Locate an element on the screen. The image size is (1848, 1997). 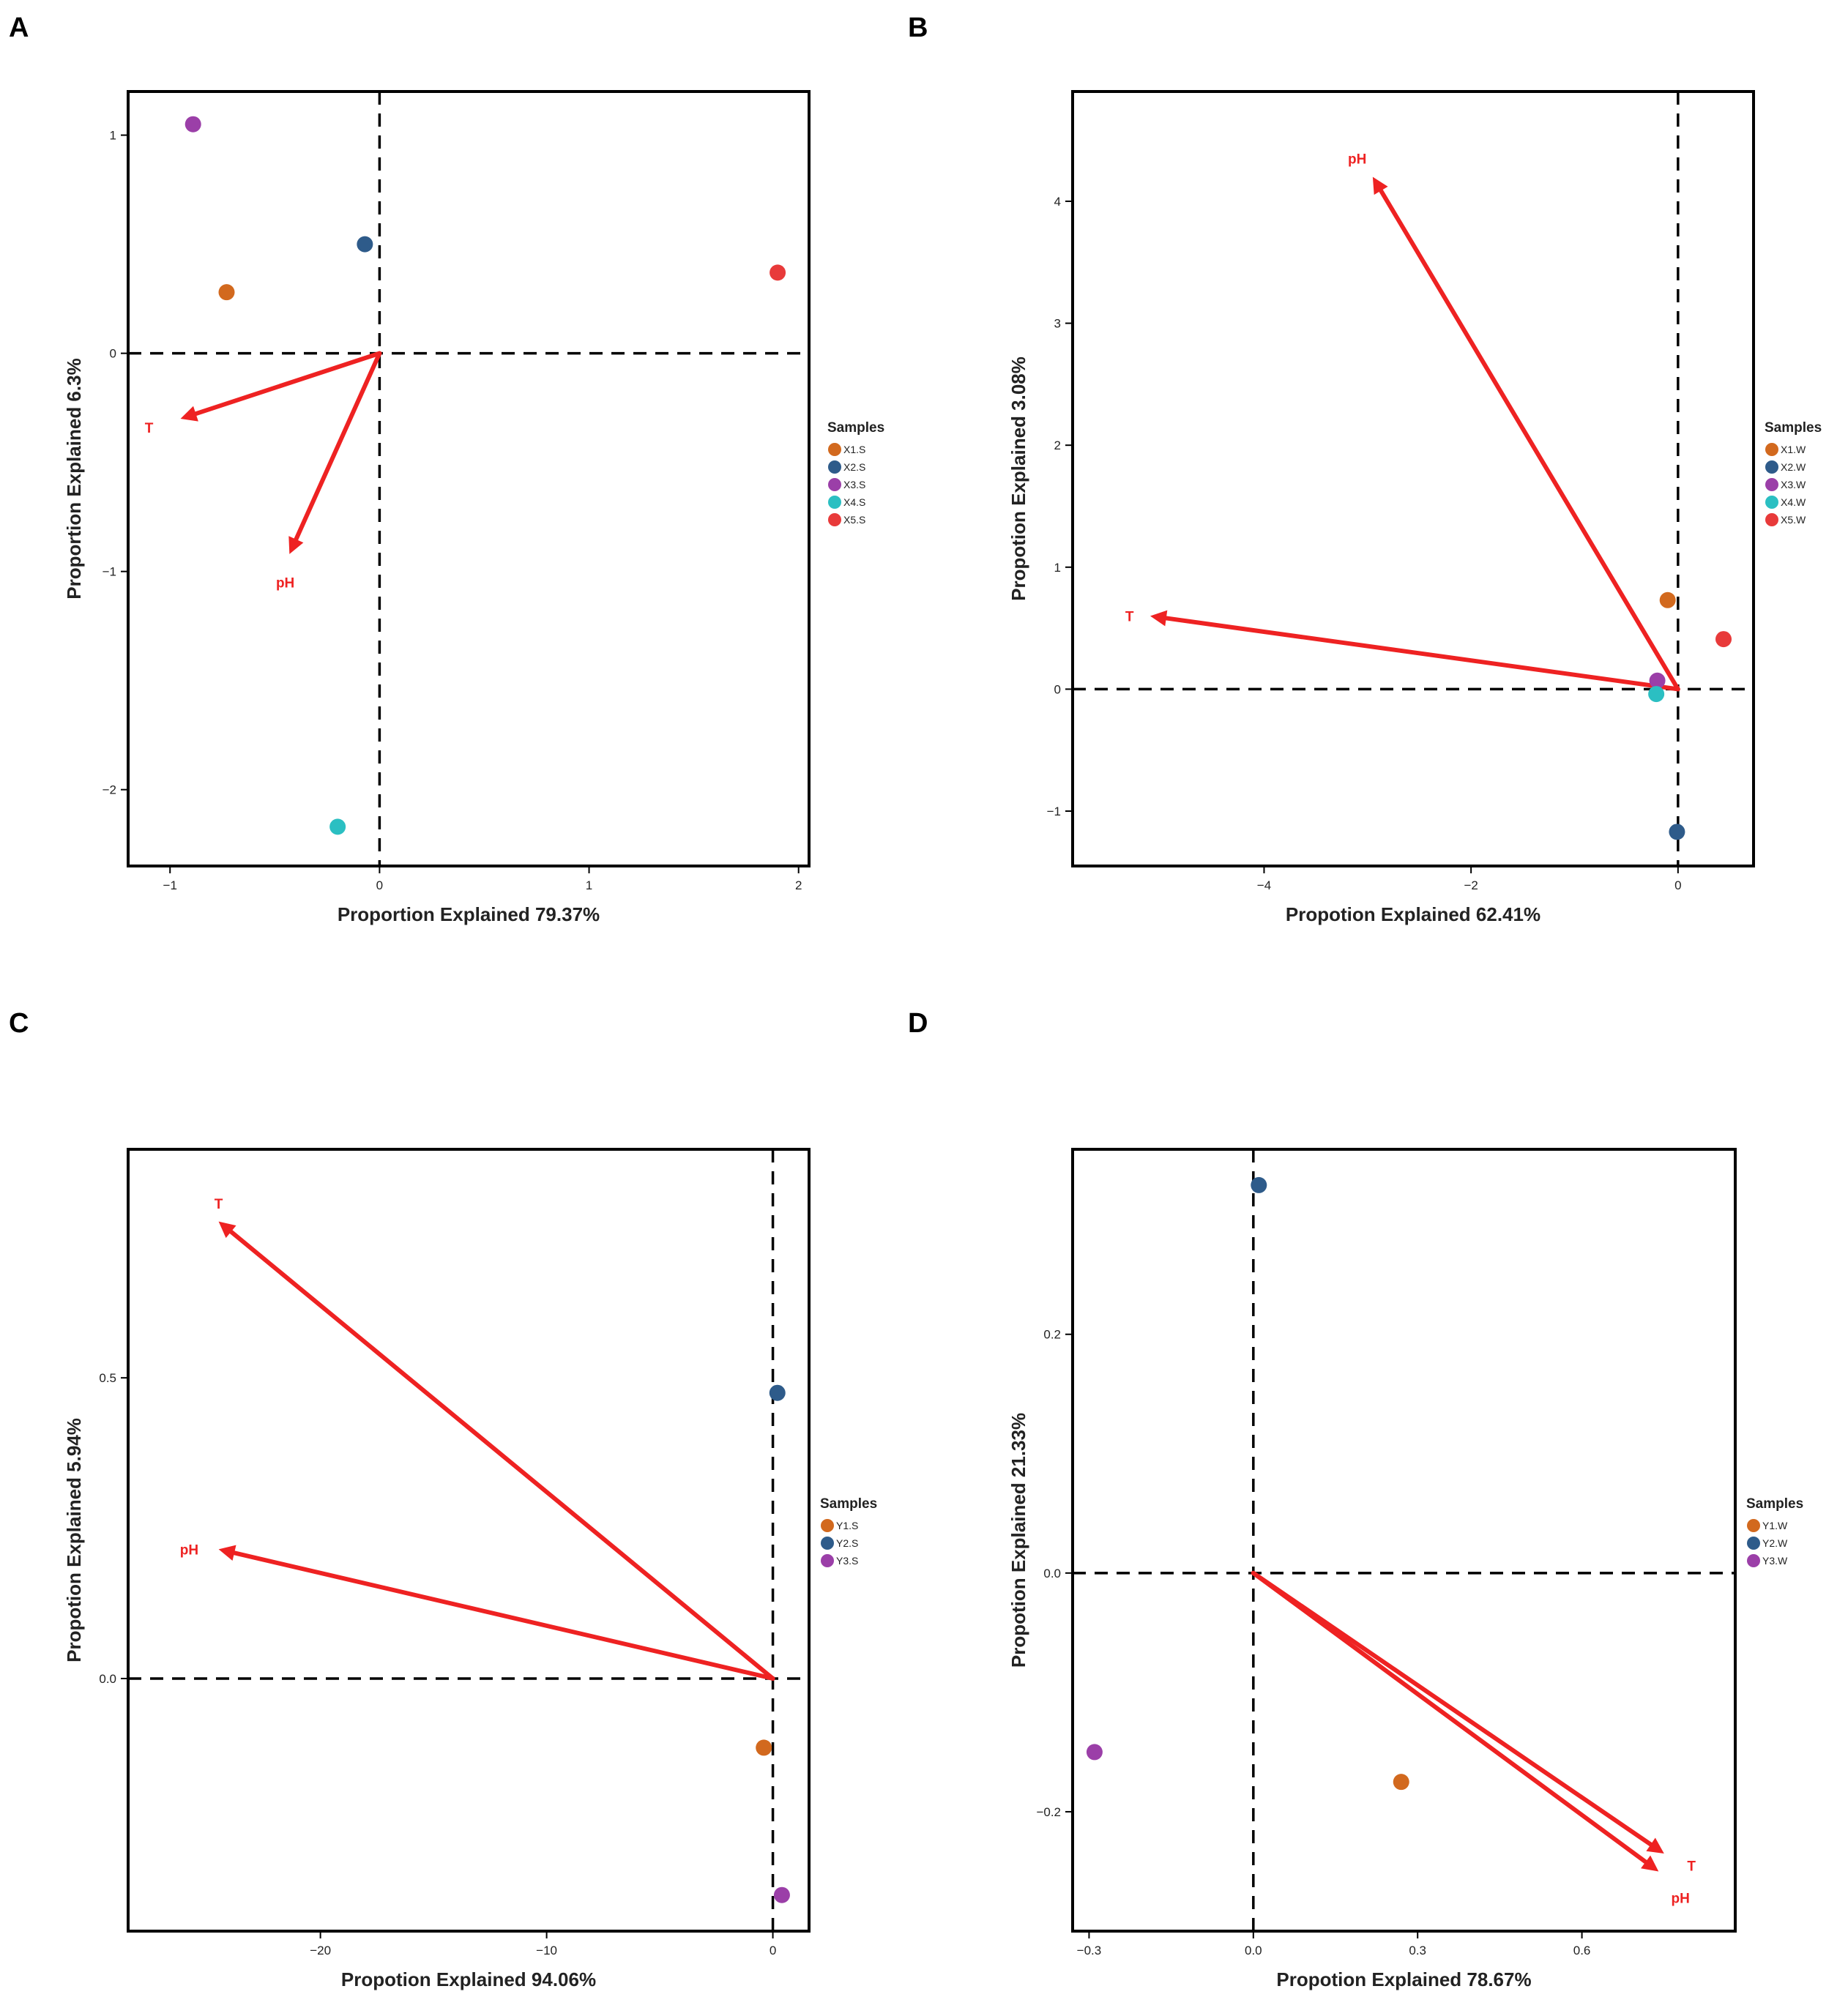
y-tick-label: 4 is located at coordinates (1057, 202).